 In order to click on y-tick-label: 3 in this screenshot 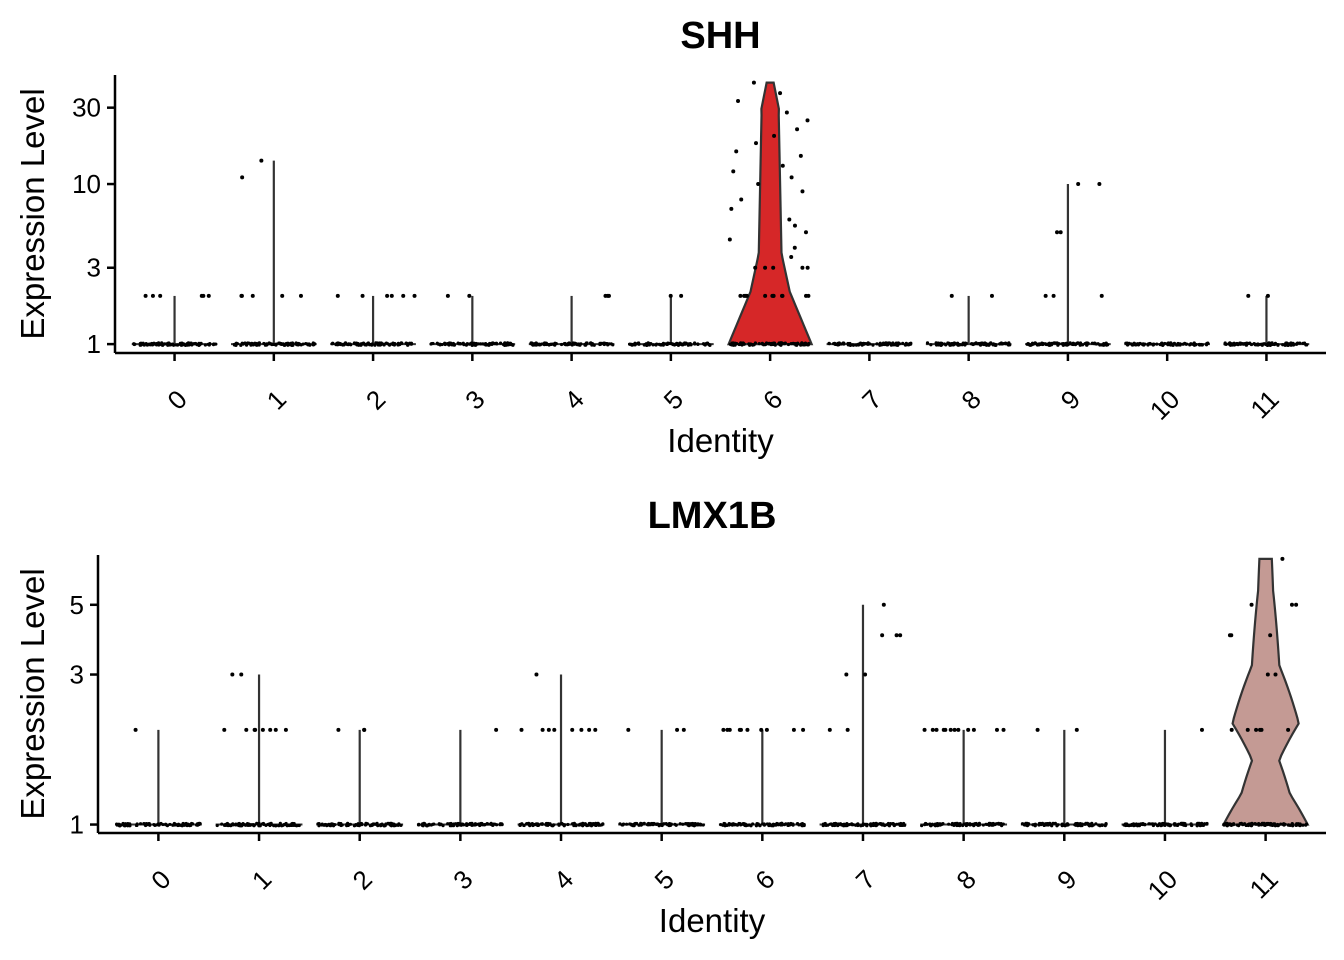, I will do `click(77, 675)`.